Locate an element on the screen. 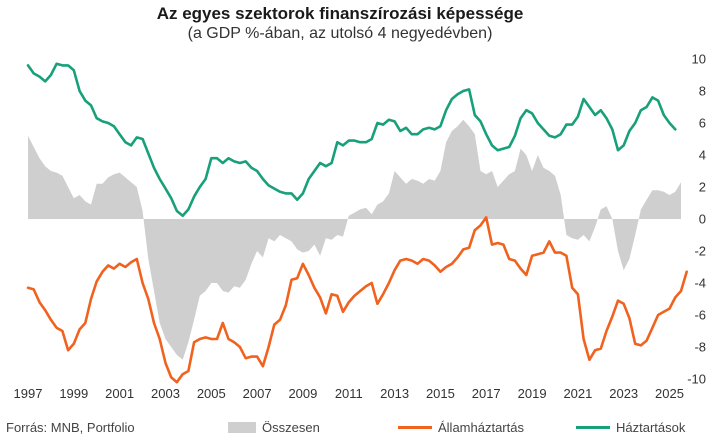 Image resolution: width=721 pixels, height=445 pixels. x-tick-label: 2007 is located at coordinates (257, 393).